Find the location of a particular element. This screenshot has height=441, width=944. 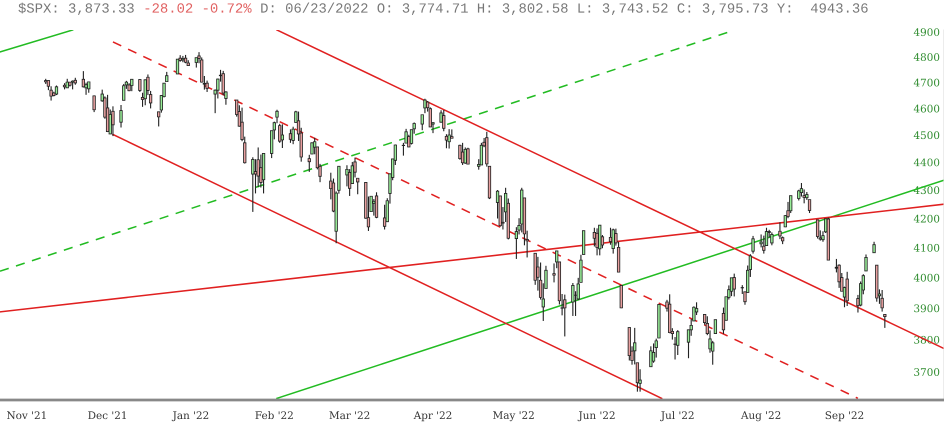

y-tick-label: 4500 is located at coordinates (927, 135).